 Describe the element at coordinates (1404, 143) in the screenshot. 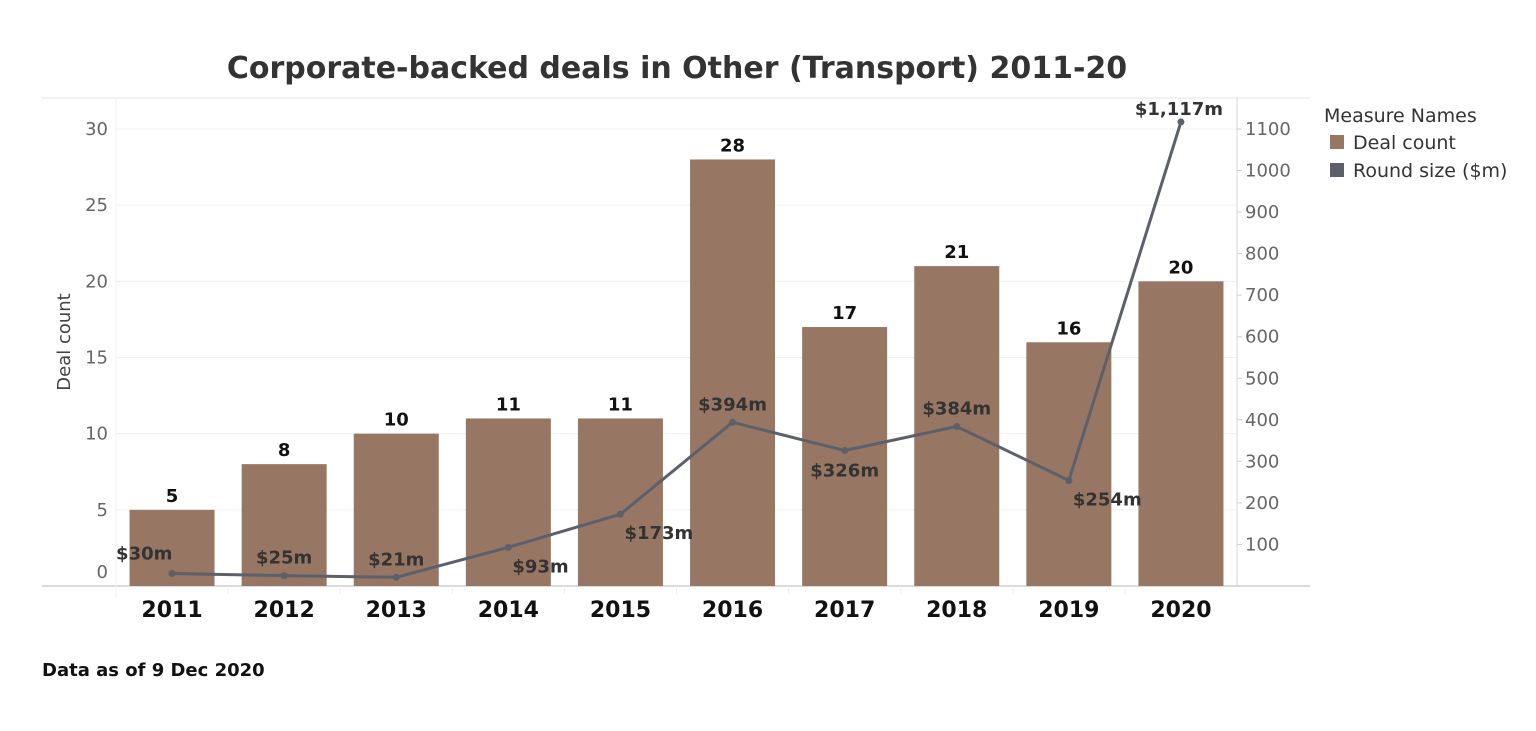

I see `legend-label-deal-count: Deal count` at that location.